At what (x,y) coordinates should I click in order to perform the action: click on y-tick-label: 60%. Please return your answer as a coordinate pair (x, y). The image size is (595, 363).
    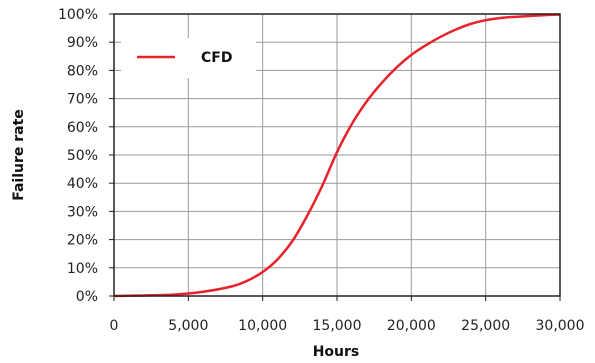
    Looking at the image, I should click on (82, 128).